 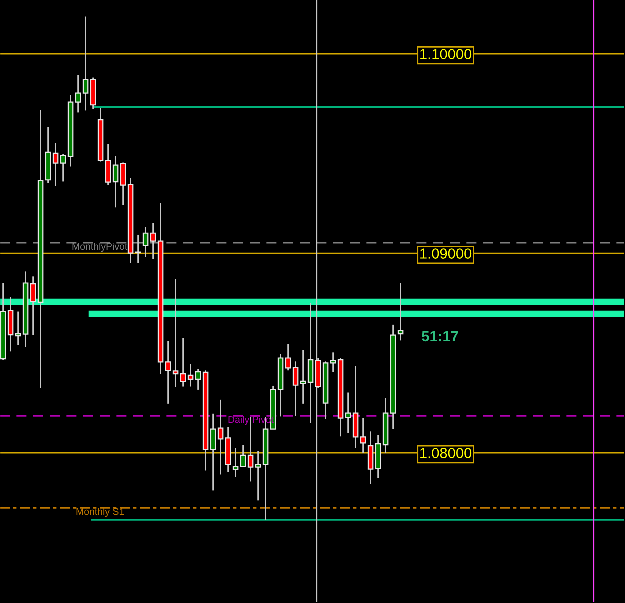 I want to click on y-tick-label: 1.09000, so click(x=446, y=253).